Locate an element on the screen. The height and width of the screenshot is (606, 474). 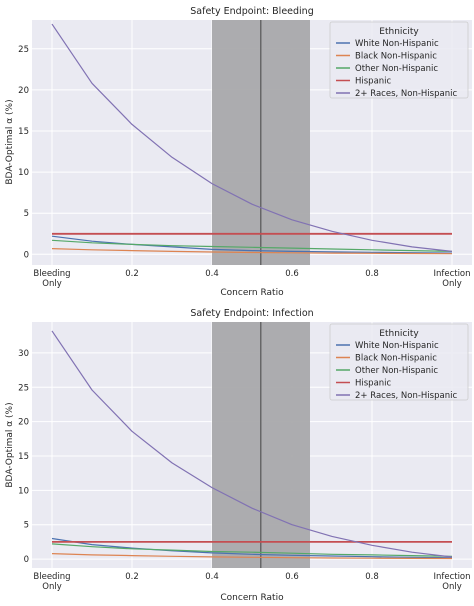
y-tick-label: 30 is located at coordinates (23, 354).